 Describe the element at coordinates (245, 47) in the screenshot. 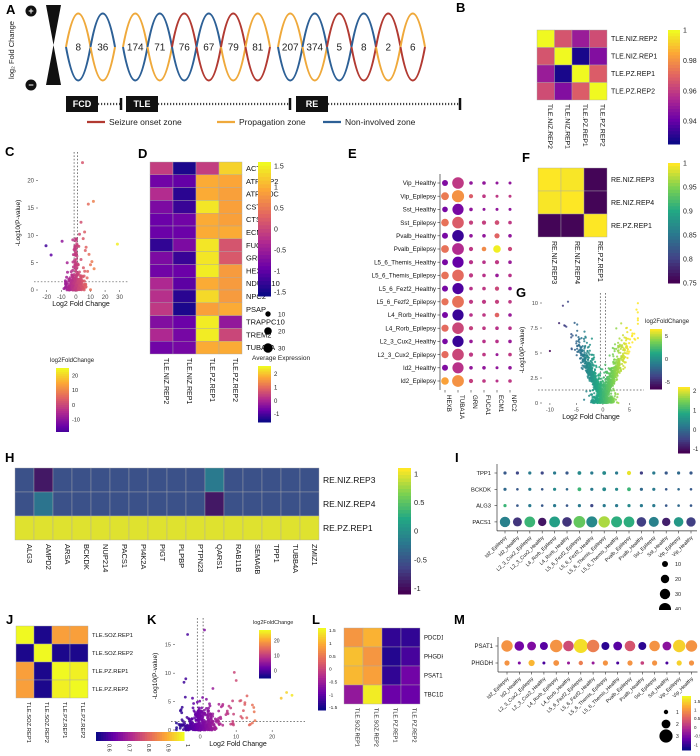

I see `helix-strands: 8 36 174 71 76 67 79 81 207 374 5 8 2 6` at that location.